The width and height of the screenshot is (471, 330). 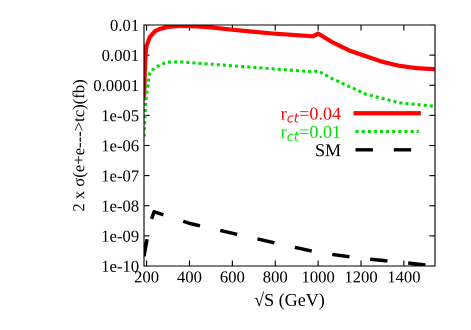 What do you see at coordinates (275, 277) in the screenshot?
I see `x-tick-label: 800` at bounding box center [275, 277].